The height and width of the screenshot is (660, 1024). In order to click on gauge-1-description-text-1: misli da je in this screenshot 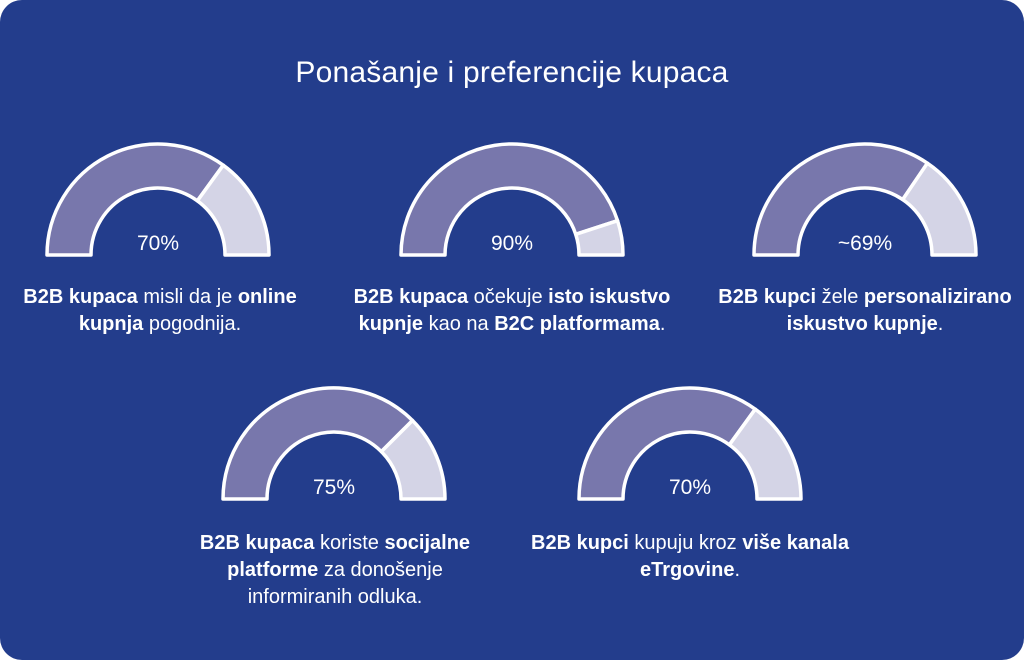, I will do `click(187, 297)`.